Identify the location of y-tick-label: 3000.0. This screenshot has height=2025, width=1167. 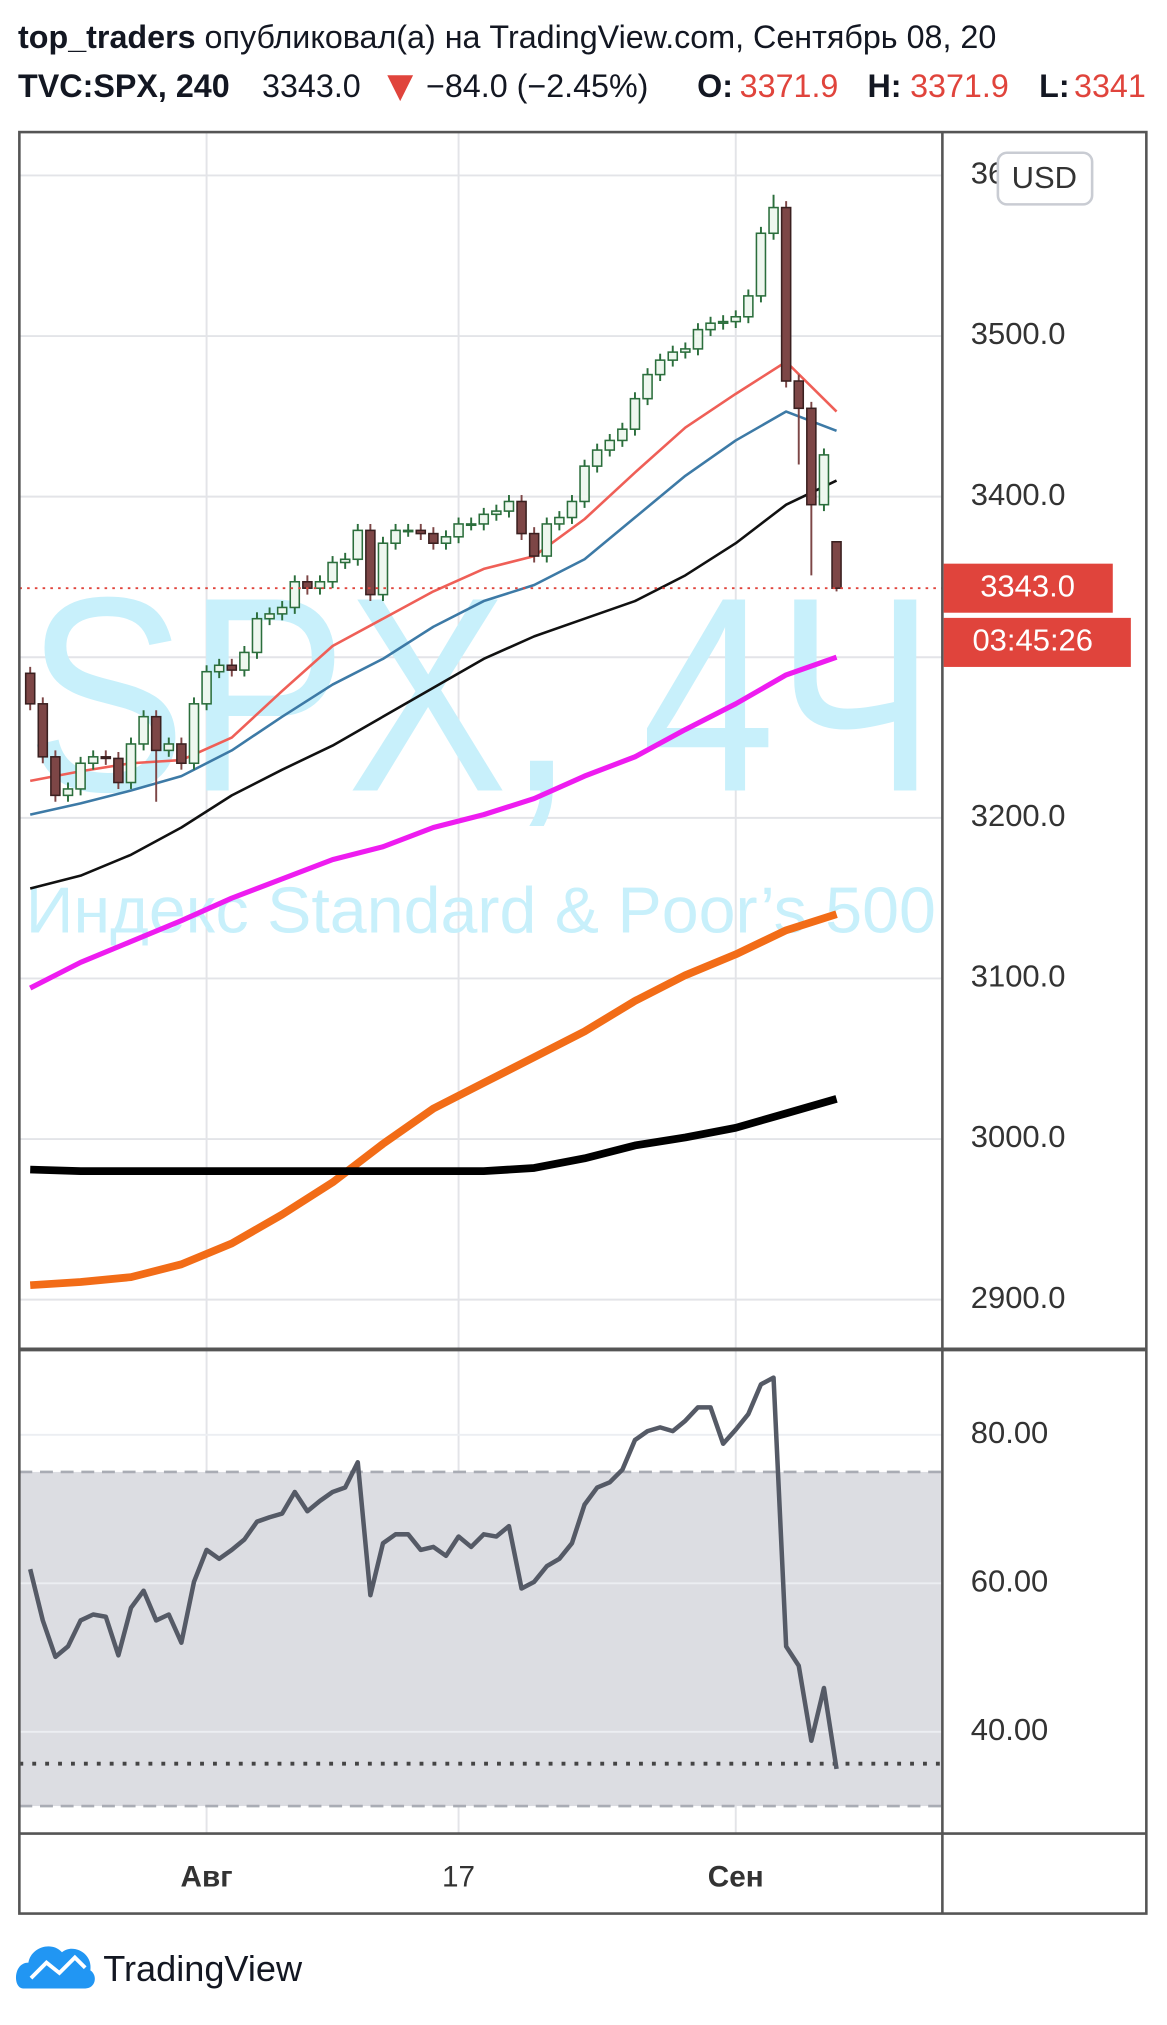
(1018, 1136).